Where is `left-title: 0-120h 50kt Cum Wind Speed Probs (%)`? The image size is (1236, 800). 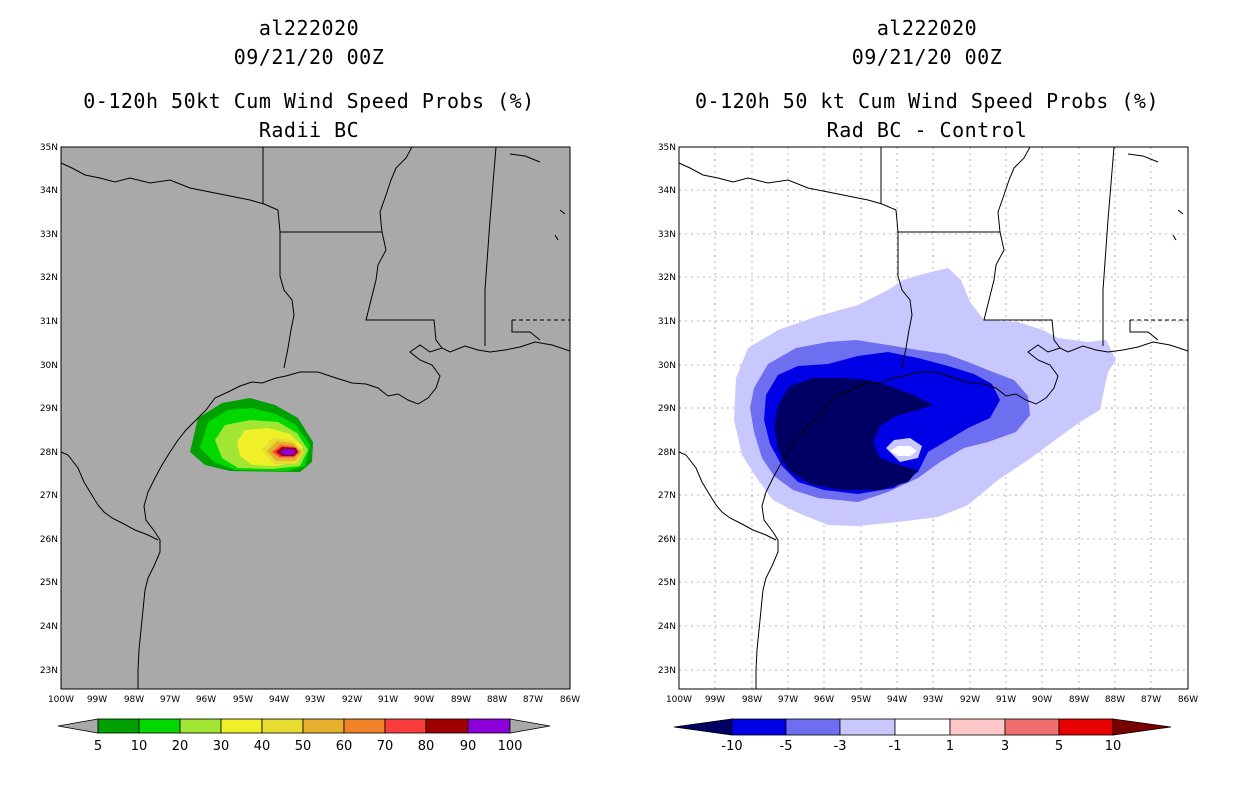
left-title: 0-120h 50kt Cum Wind Speed Probs (%) is located at coordinates (309, 101).